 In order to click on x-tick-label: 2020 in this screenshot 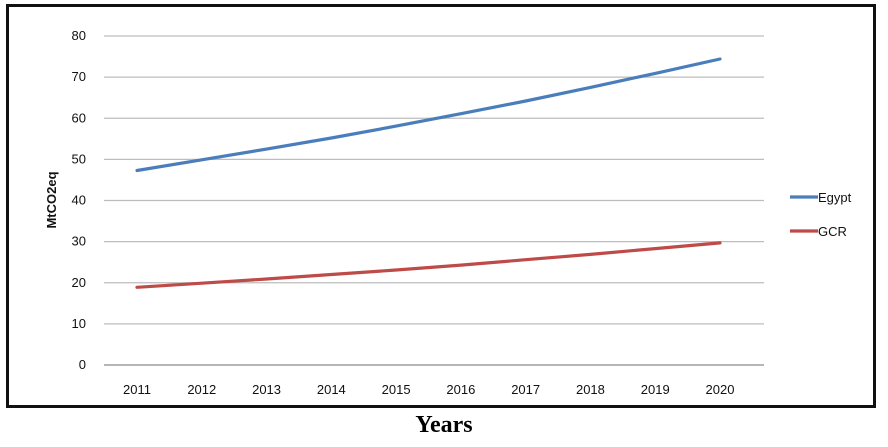, I will do `click(720, 389)`.